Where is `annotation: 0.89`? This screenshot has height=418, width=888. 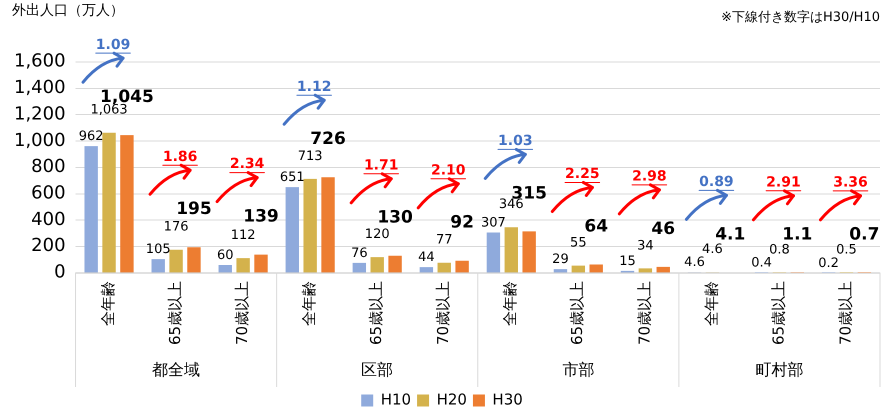 annotation: 0.89 is located at coordinates (716, 182).